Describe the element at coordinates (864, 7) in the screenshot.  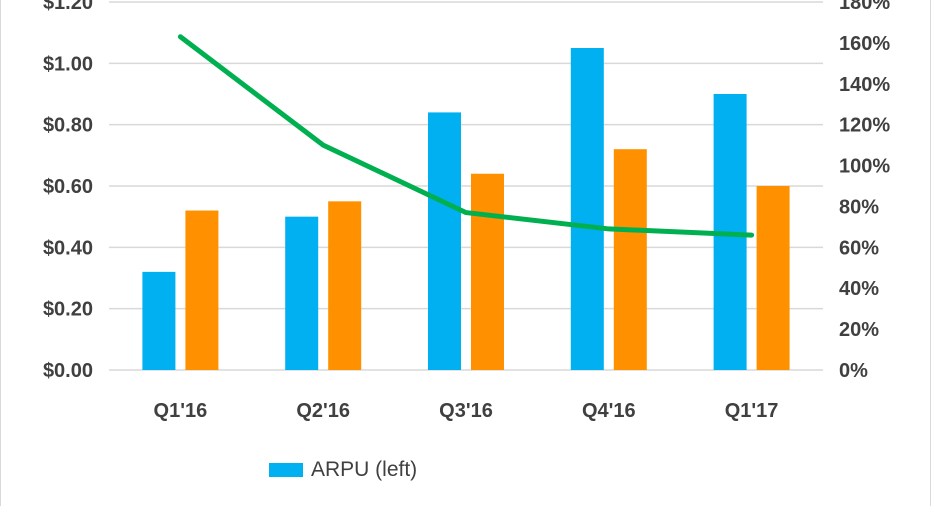
I see `right-tick-label: 180%` at that location.